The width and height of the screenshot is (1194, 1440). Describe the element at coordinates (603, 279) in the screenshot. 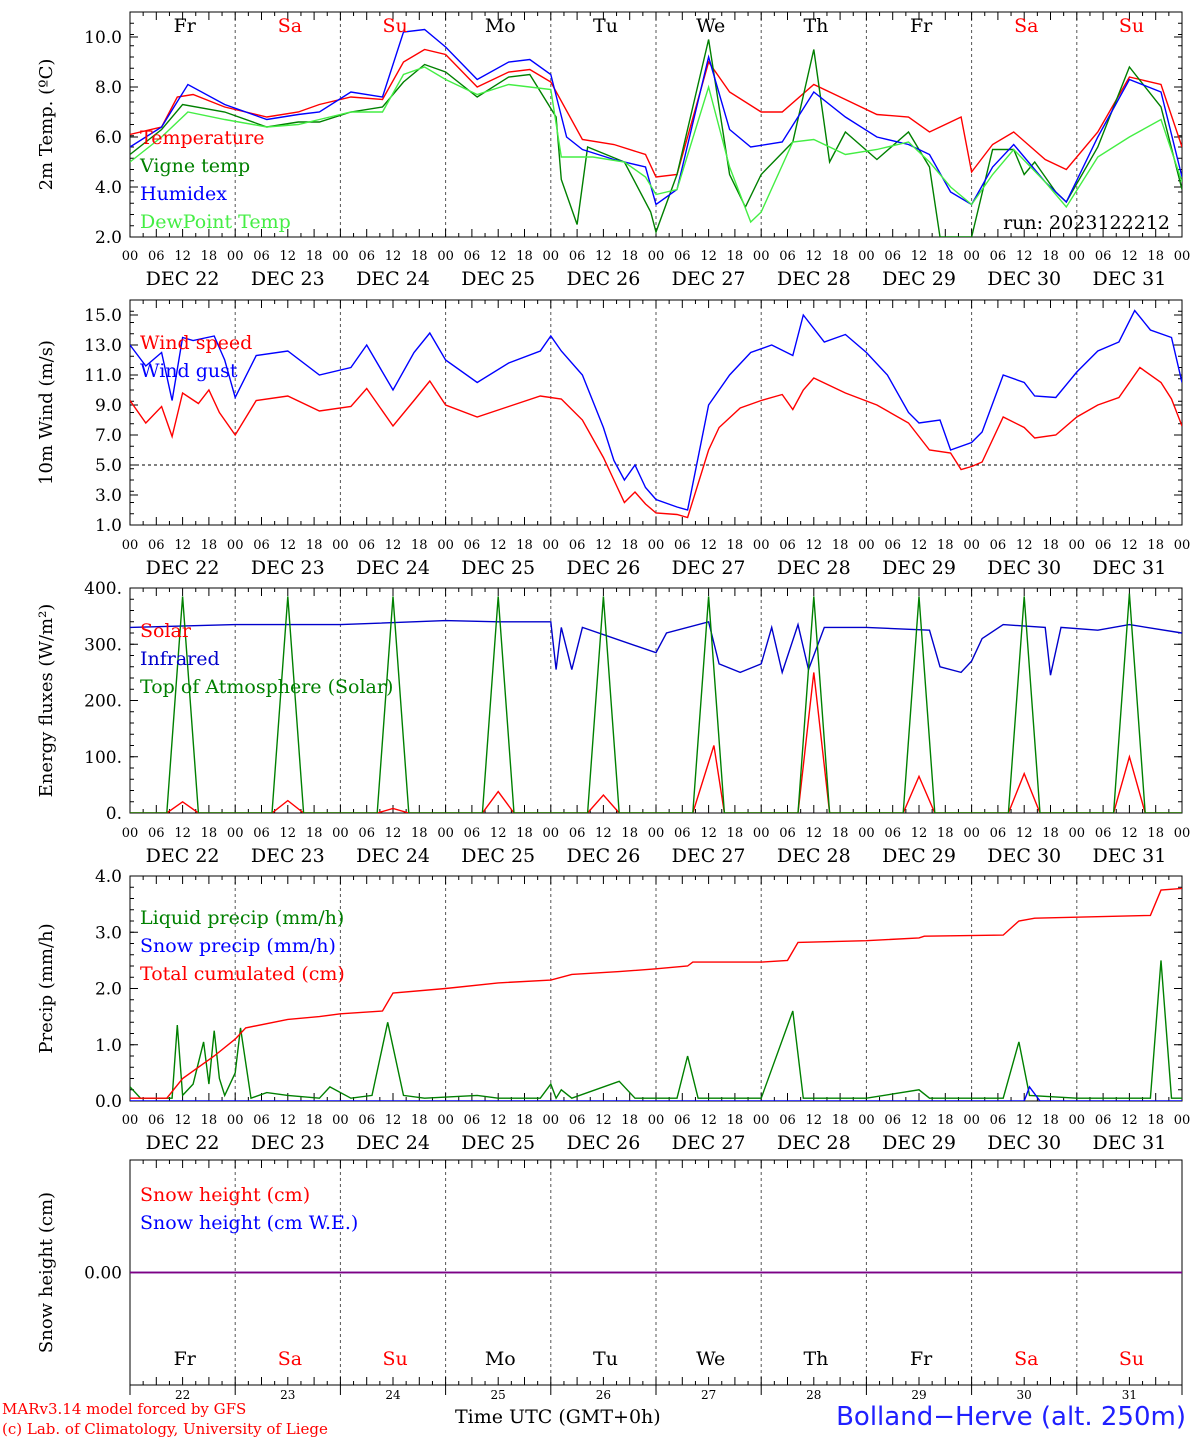

I see `date-label: DEC 26` at that location.